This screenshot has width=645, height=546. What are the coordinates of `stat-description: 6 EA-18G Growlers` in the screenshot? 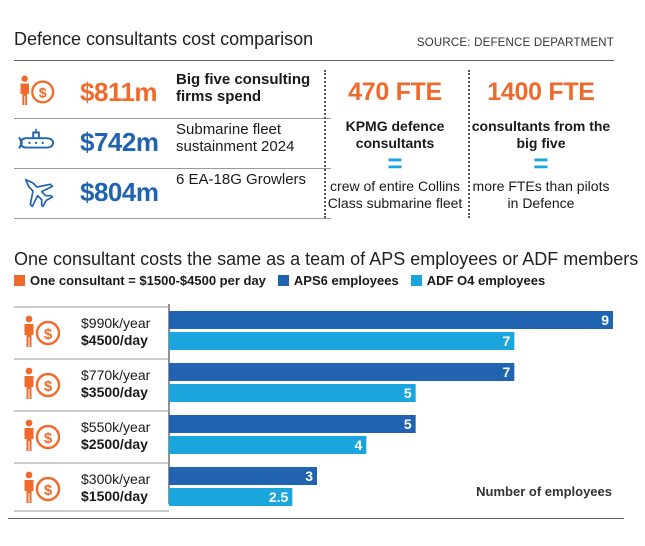 It's located at (241, 179).